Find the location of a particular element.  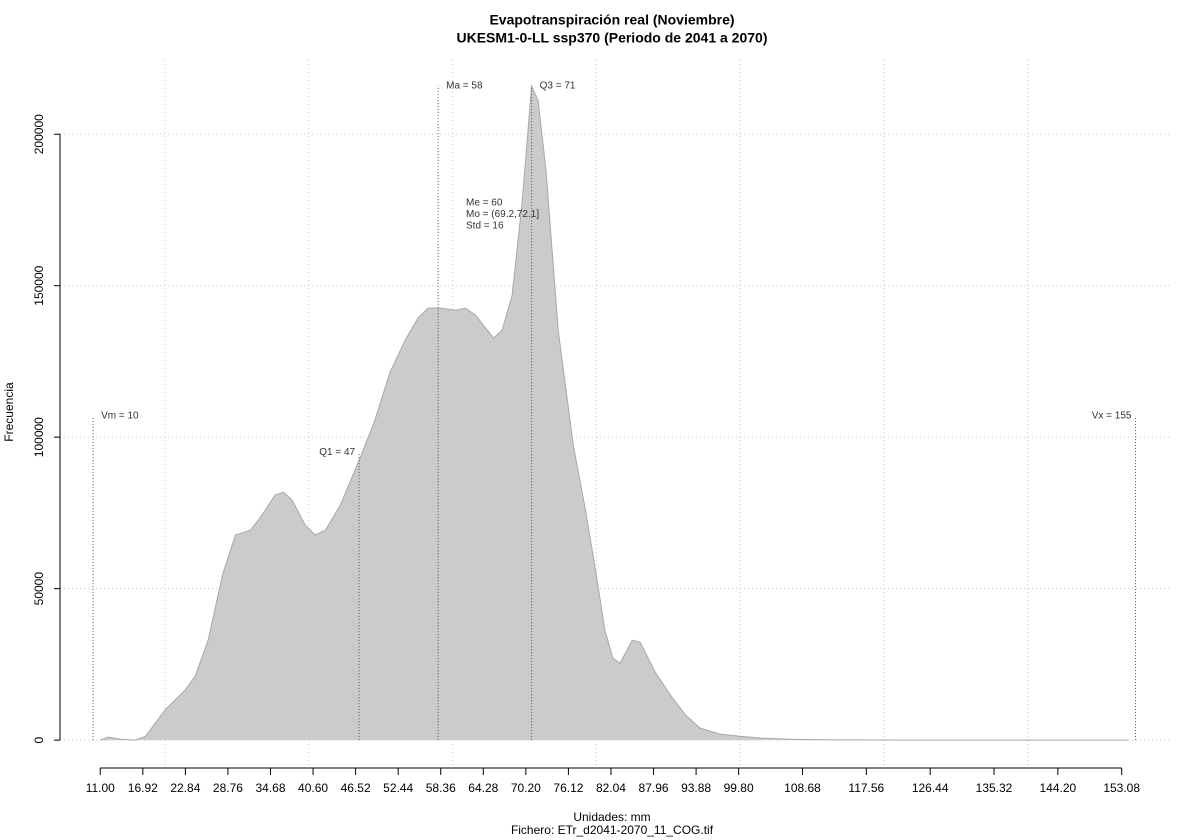

marker-label: Q3 = 71 is located at coordinates (558, 85).